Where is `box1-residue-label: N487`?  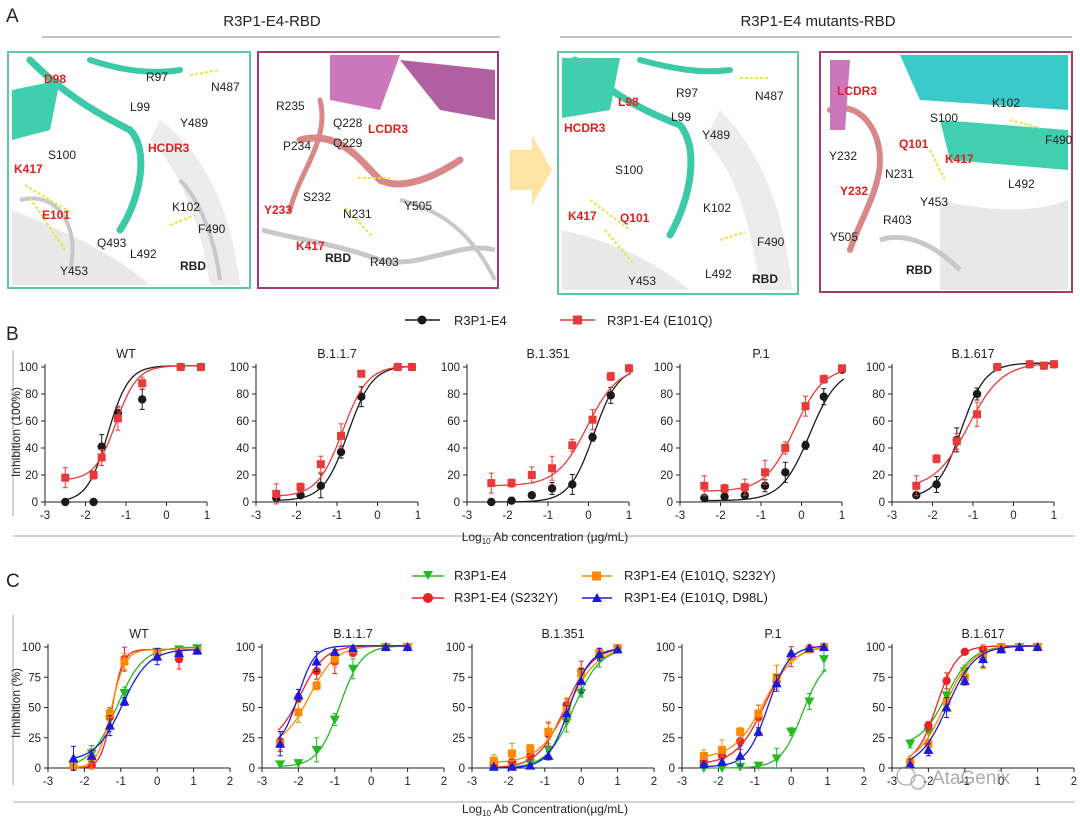
box1-residue-label: N487 is located at coordinates (225, 87).